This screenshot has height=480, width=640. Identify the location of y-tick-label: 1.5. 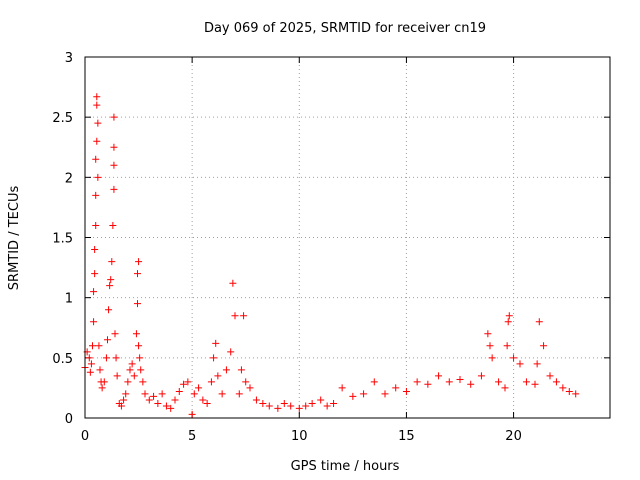
(62, 239).